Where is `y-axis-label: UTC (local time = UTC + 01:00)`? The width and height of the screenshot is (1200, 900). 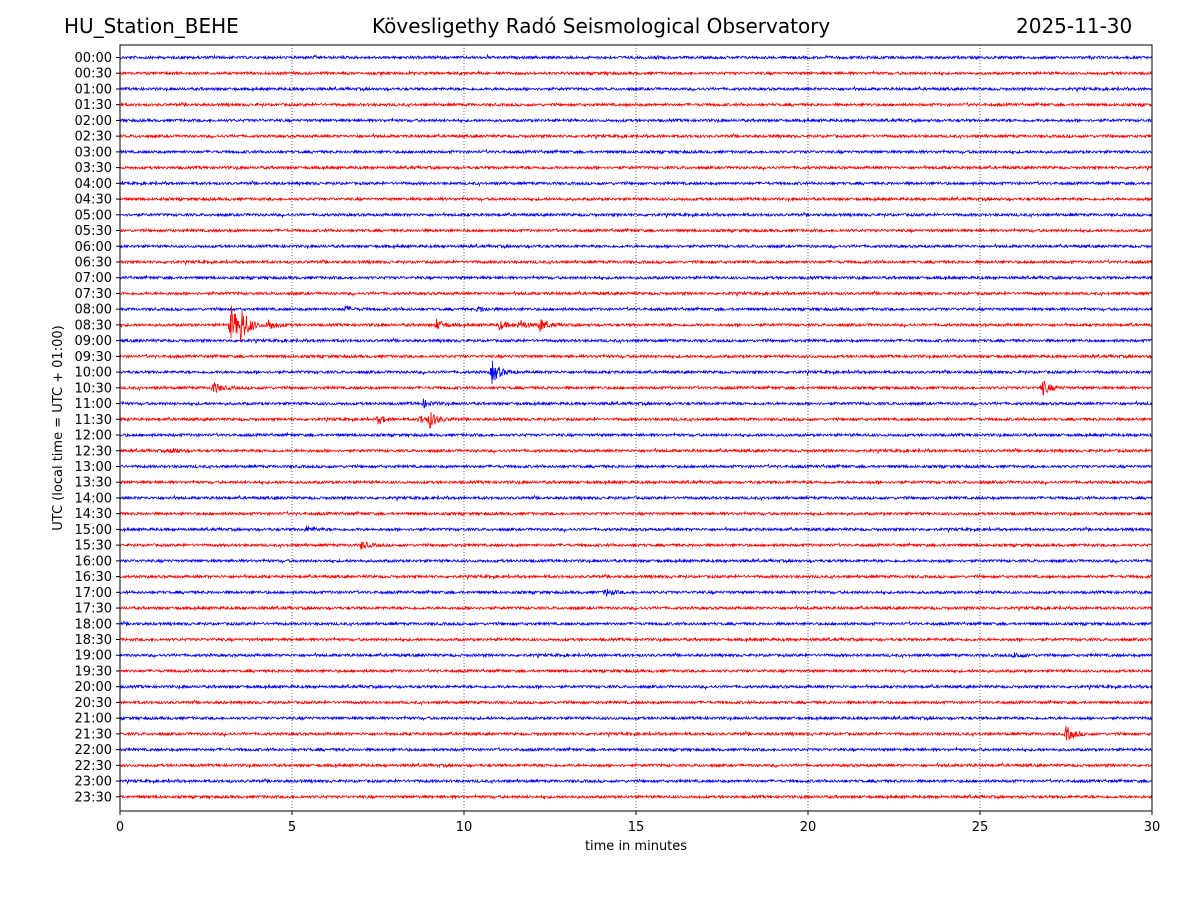 y-axis-label: UTC (local time = UTC + 01:00) is located at coordinates (58, 427).